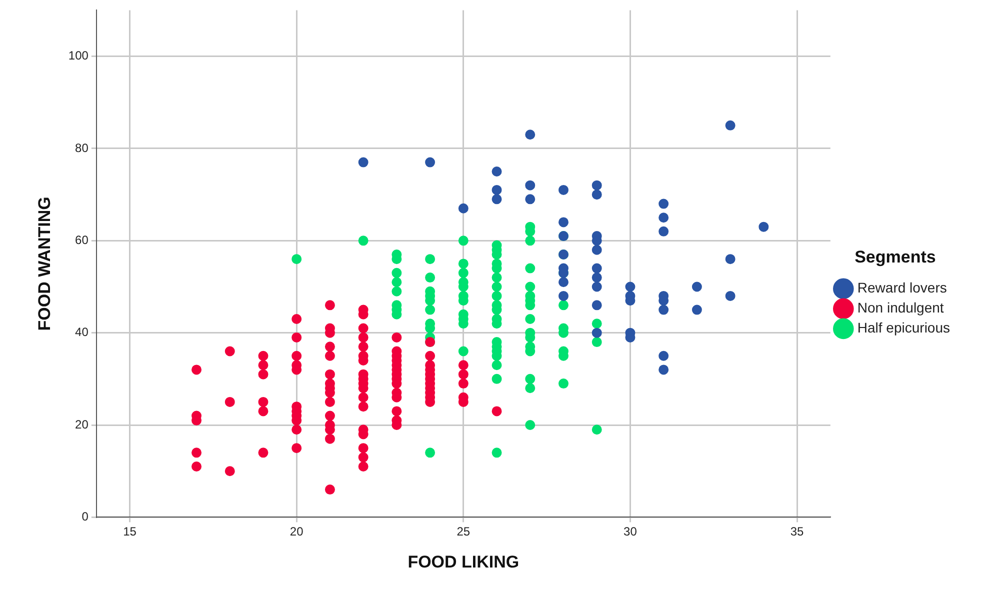 Image resolution: width=1000 pixels, height=593 pixels. I want to click on y-tick-label: 40, so click(82, 332).